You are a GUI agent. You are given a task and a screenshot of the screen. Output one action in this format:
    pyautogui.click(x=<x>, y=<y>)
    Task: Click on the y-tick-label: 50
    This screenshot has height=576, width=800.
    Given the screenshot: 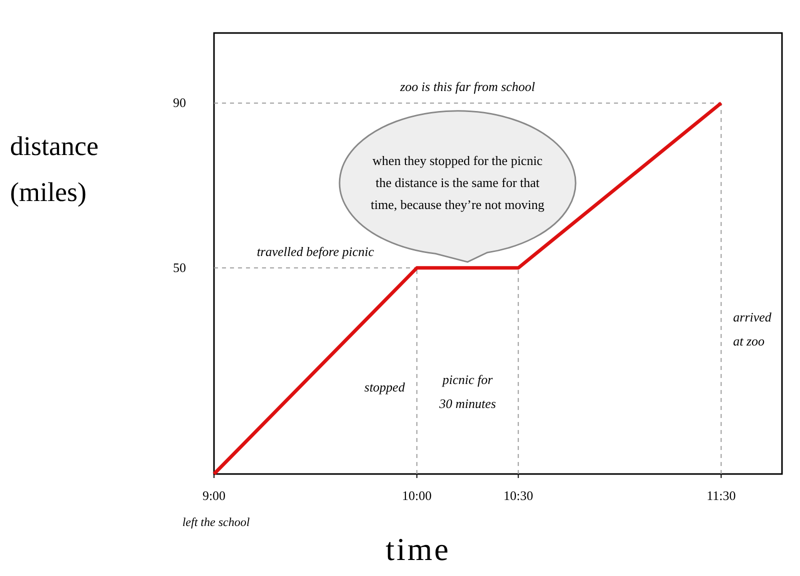 What is the action you would take?
    pyautogui.click(x=179, y=267)
    